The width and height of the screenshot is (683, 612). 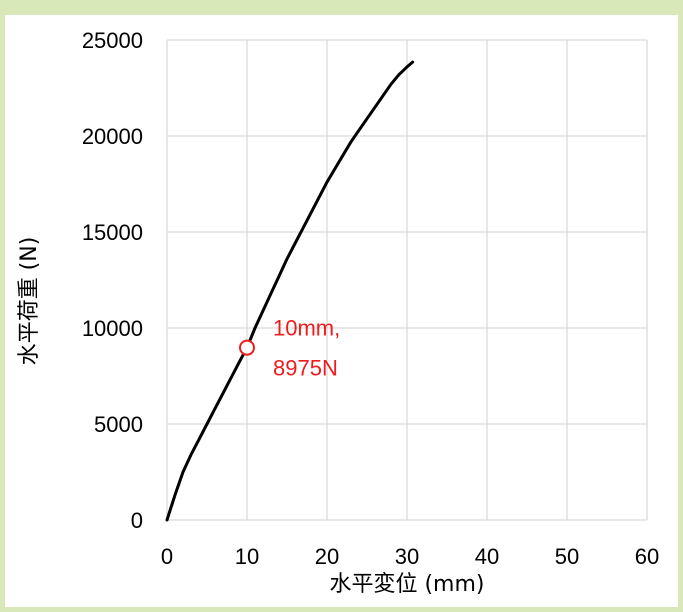 What do you see at coordinates (112, 232) in the screenshot?
I see `y-tick-label: 15000` at bounding box center [112, 232].